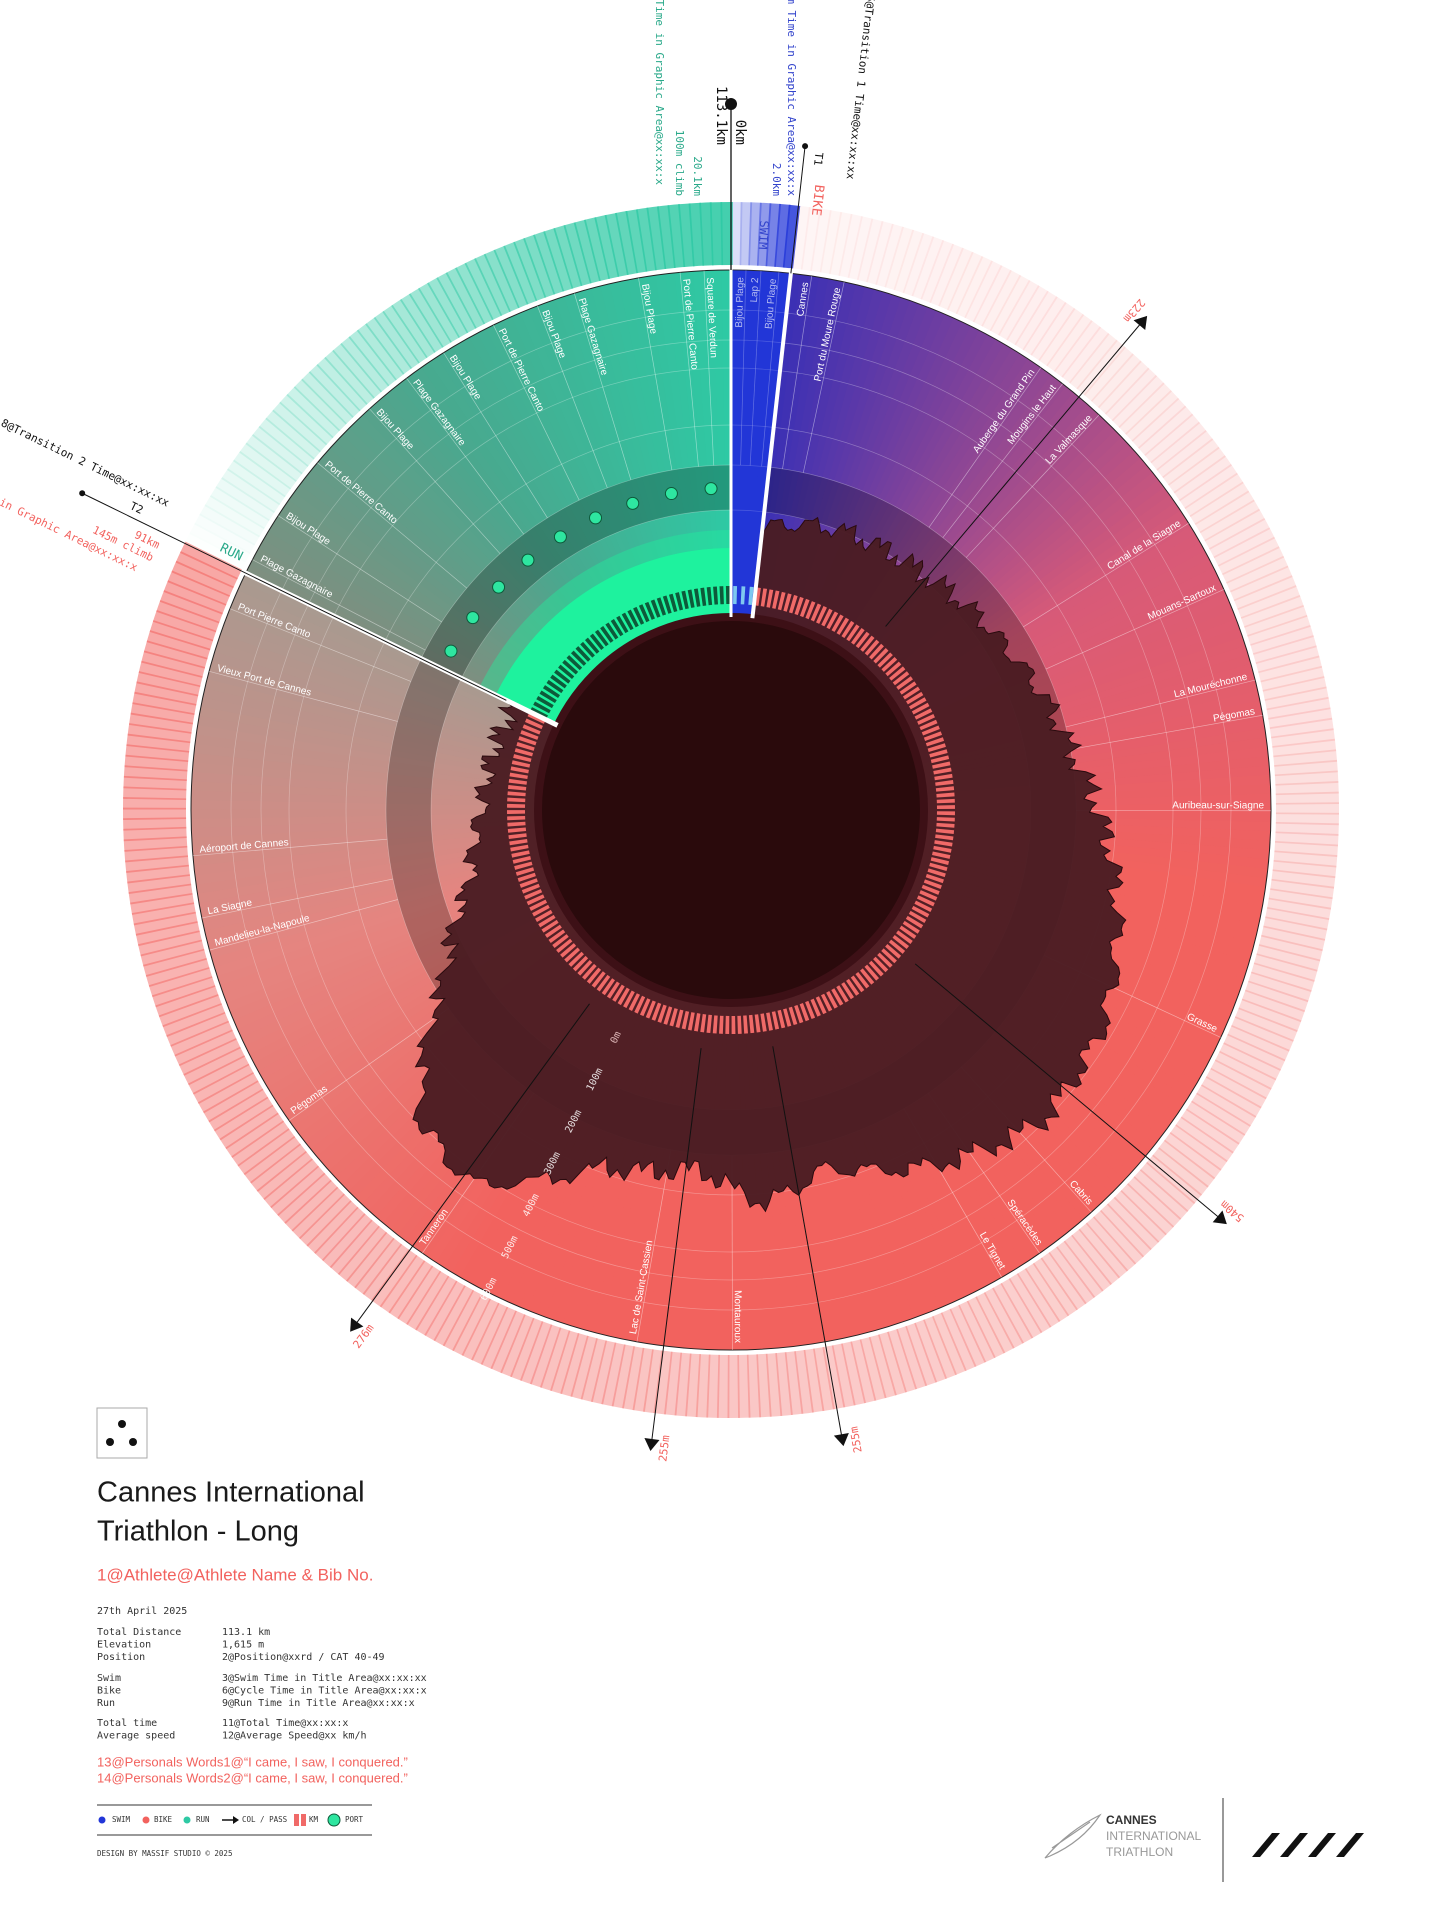 This screenshot has height=1927, width=1445. What do you see at coordinates (136, 1736) in the screenshot?
I see `stat-label: Average speed` at bounding box center [136, 1736].